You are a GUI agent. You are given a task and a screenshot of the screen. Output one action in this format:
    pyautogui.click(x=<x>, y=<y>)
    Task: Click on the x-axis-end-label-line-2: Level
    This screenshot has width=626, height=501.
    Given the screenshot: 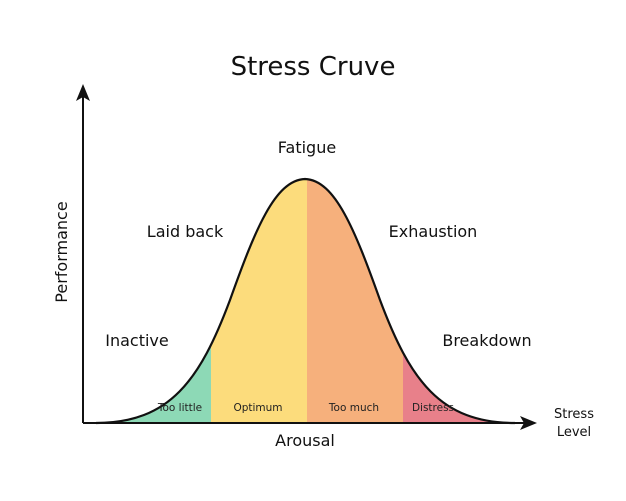 What is the action you would take?
    pyautogui.click(x=574, y=432)
    